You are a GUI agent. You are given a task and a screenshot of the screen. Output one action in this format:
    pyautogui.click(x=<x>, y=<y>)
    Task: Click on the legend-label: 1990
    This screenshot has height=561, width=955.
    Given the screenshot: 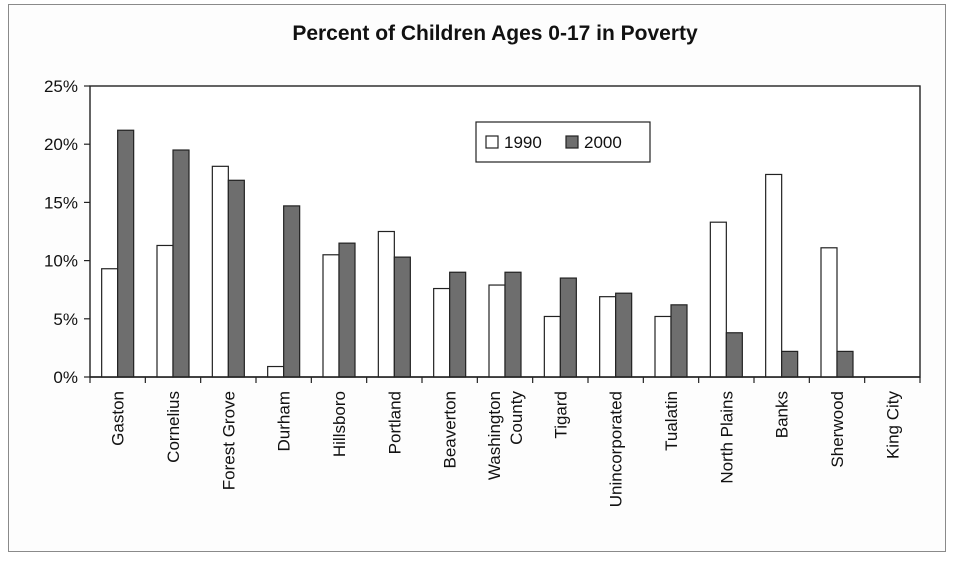 What is the action you would take?
    pyautogui.click(x=523, y=142)
    